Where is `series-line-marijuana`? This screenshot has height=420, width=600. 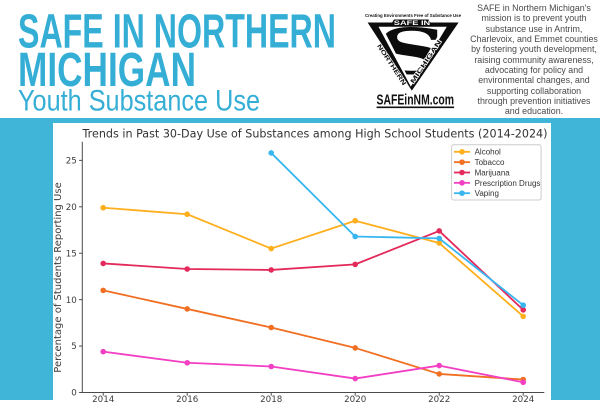 series-line-marijuana is located at coordinates (313, 270).